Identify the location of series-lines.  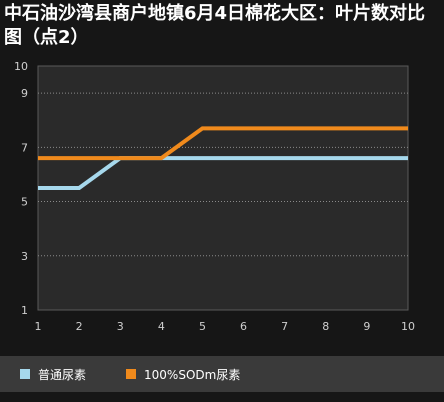
(223, 158).